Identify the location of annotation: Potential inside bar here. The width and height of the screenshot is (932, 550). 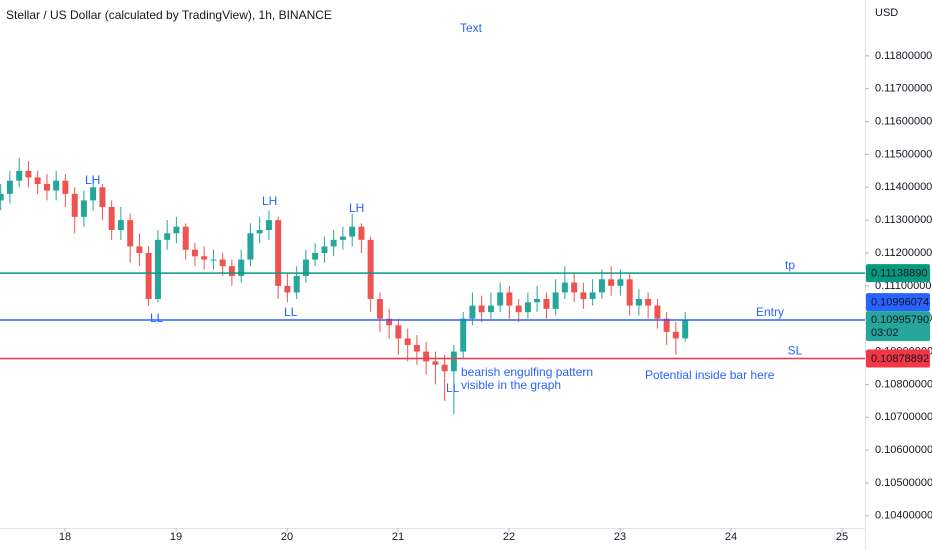
(710, 375).